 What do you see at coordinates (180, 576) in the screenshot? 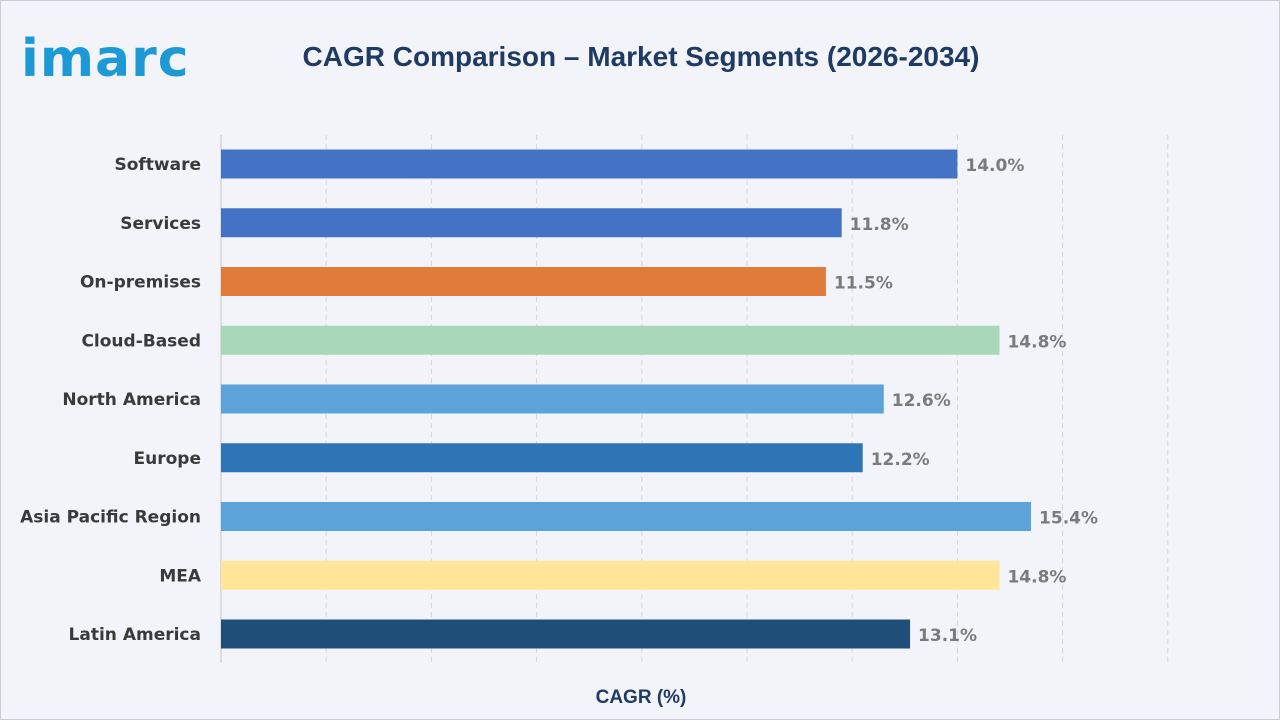
I see `category-label: MEA` at bounding box center [180, 576].